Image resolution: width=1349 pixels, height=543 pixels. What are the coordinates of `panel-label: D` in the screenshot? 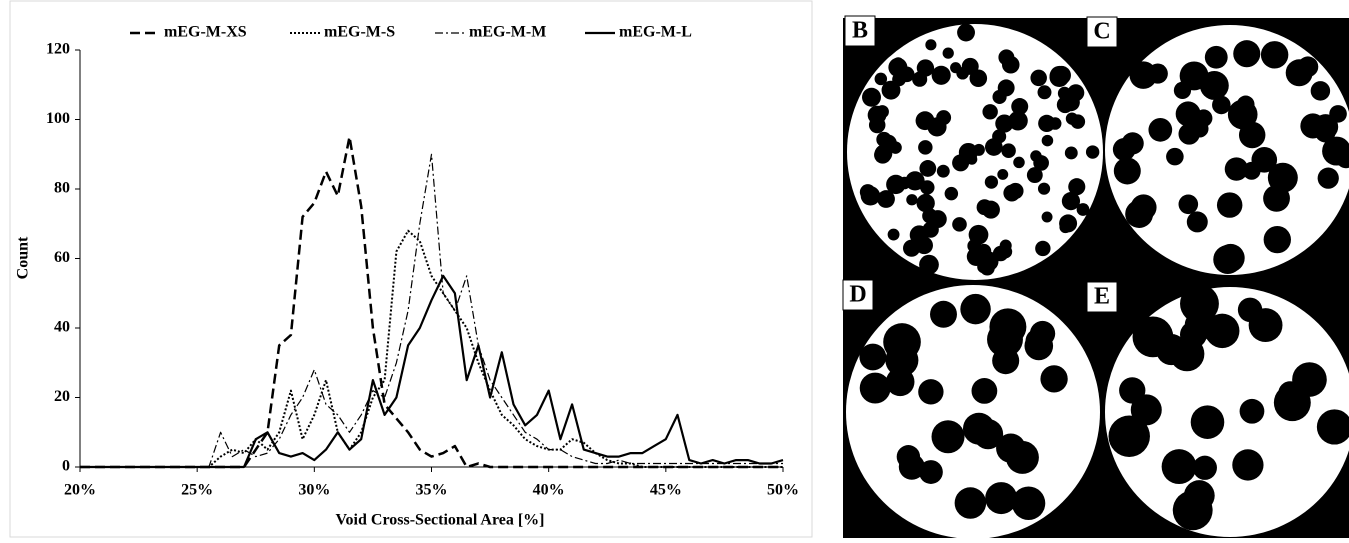 It's located at (857, 295).